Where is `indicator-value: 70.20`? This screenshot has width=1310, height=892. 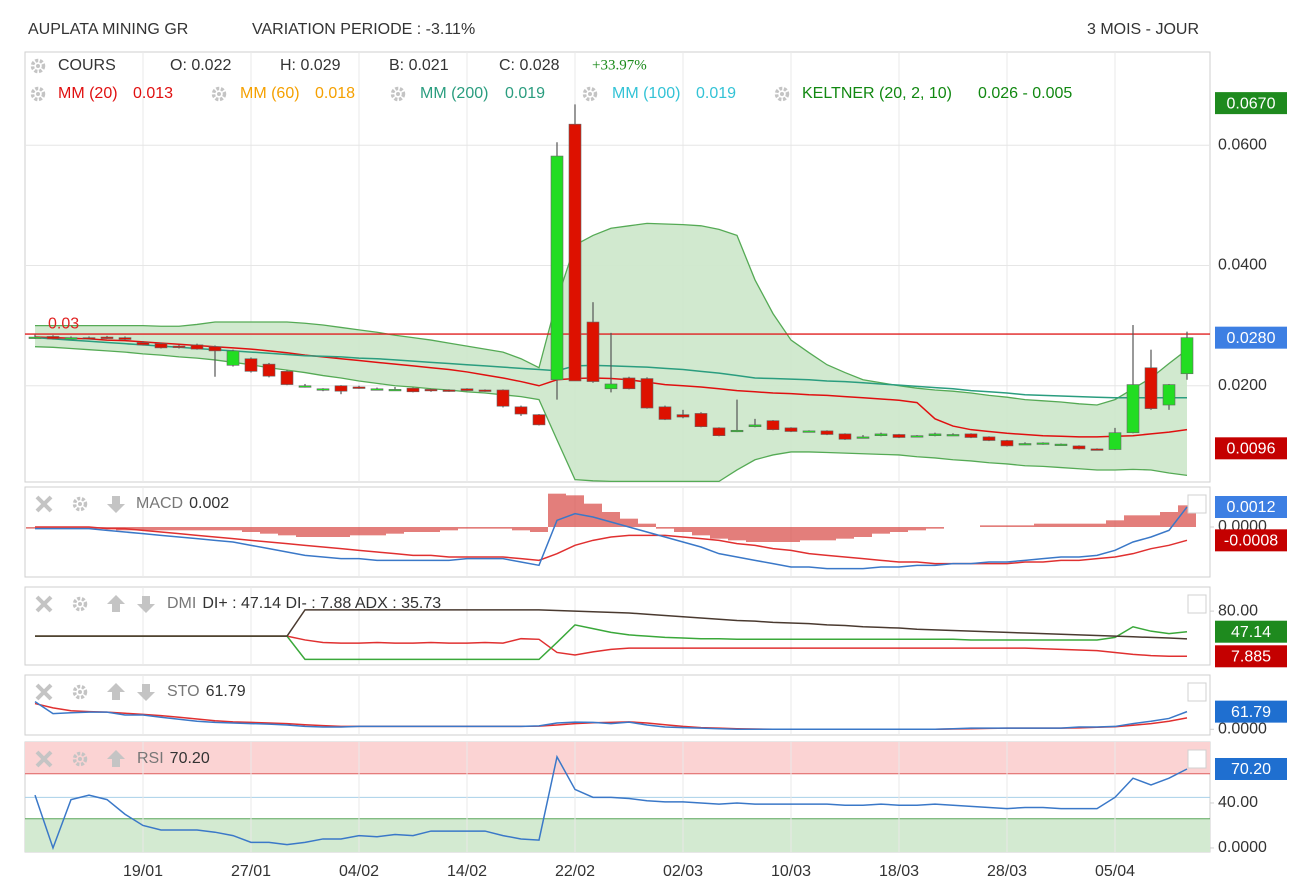
indicator-value: 70.20 is located at coordinates (190, 758).